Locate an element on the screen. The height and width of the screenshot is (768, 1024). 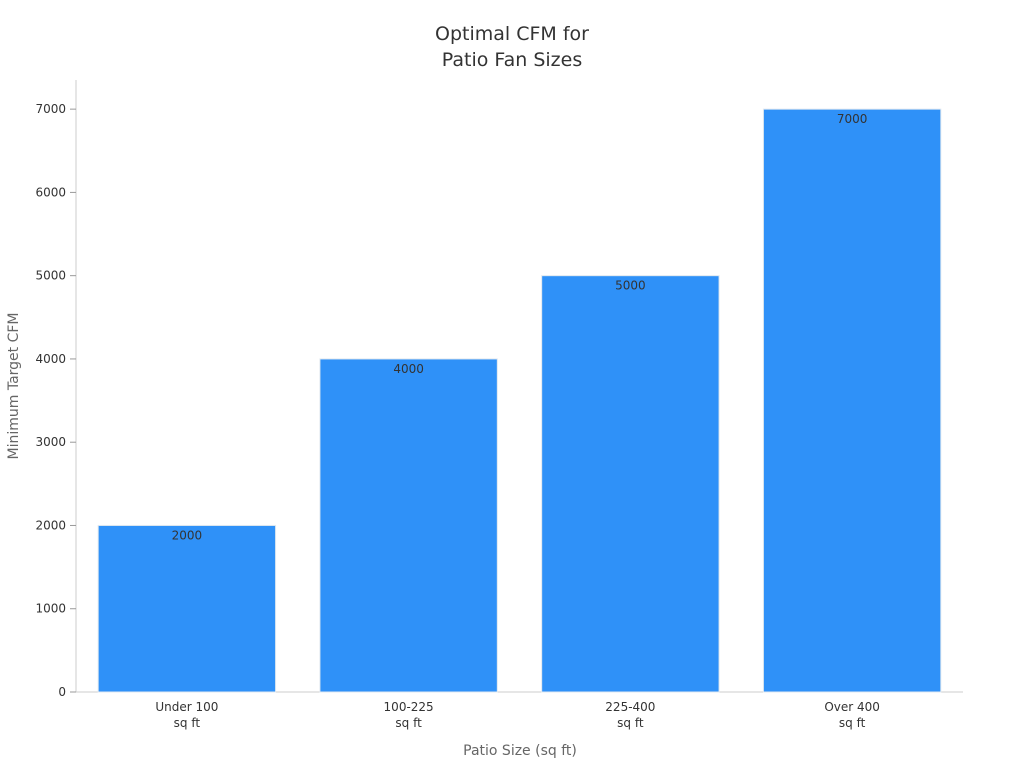
y-tick-label: 4000 is located at coordinates (50, 359).